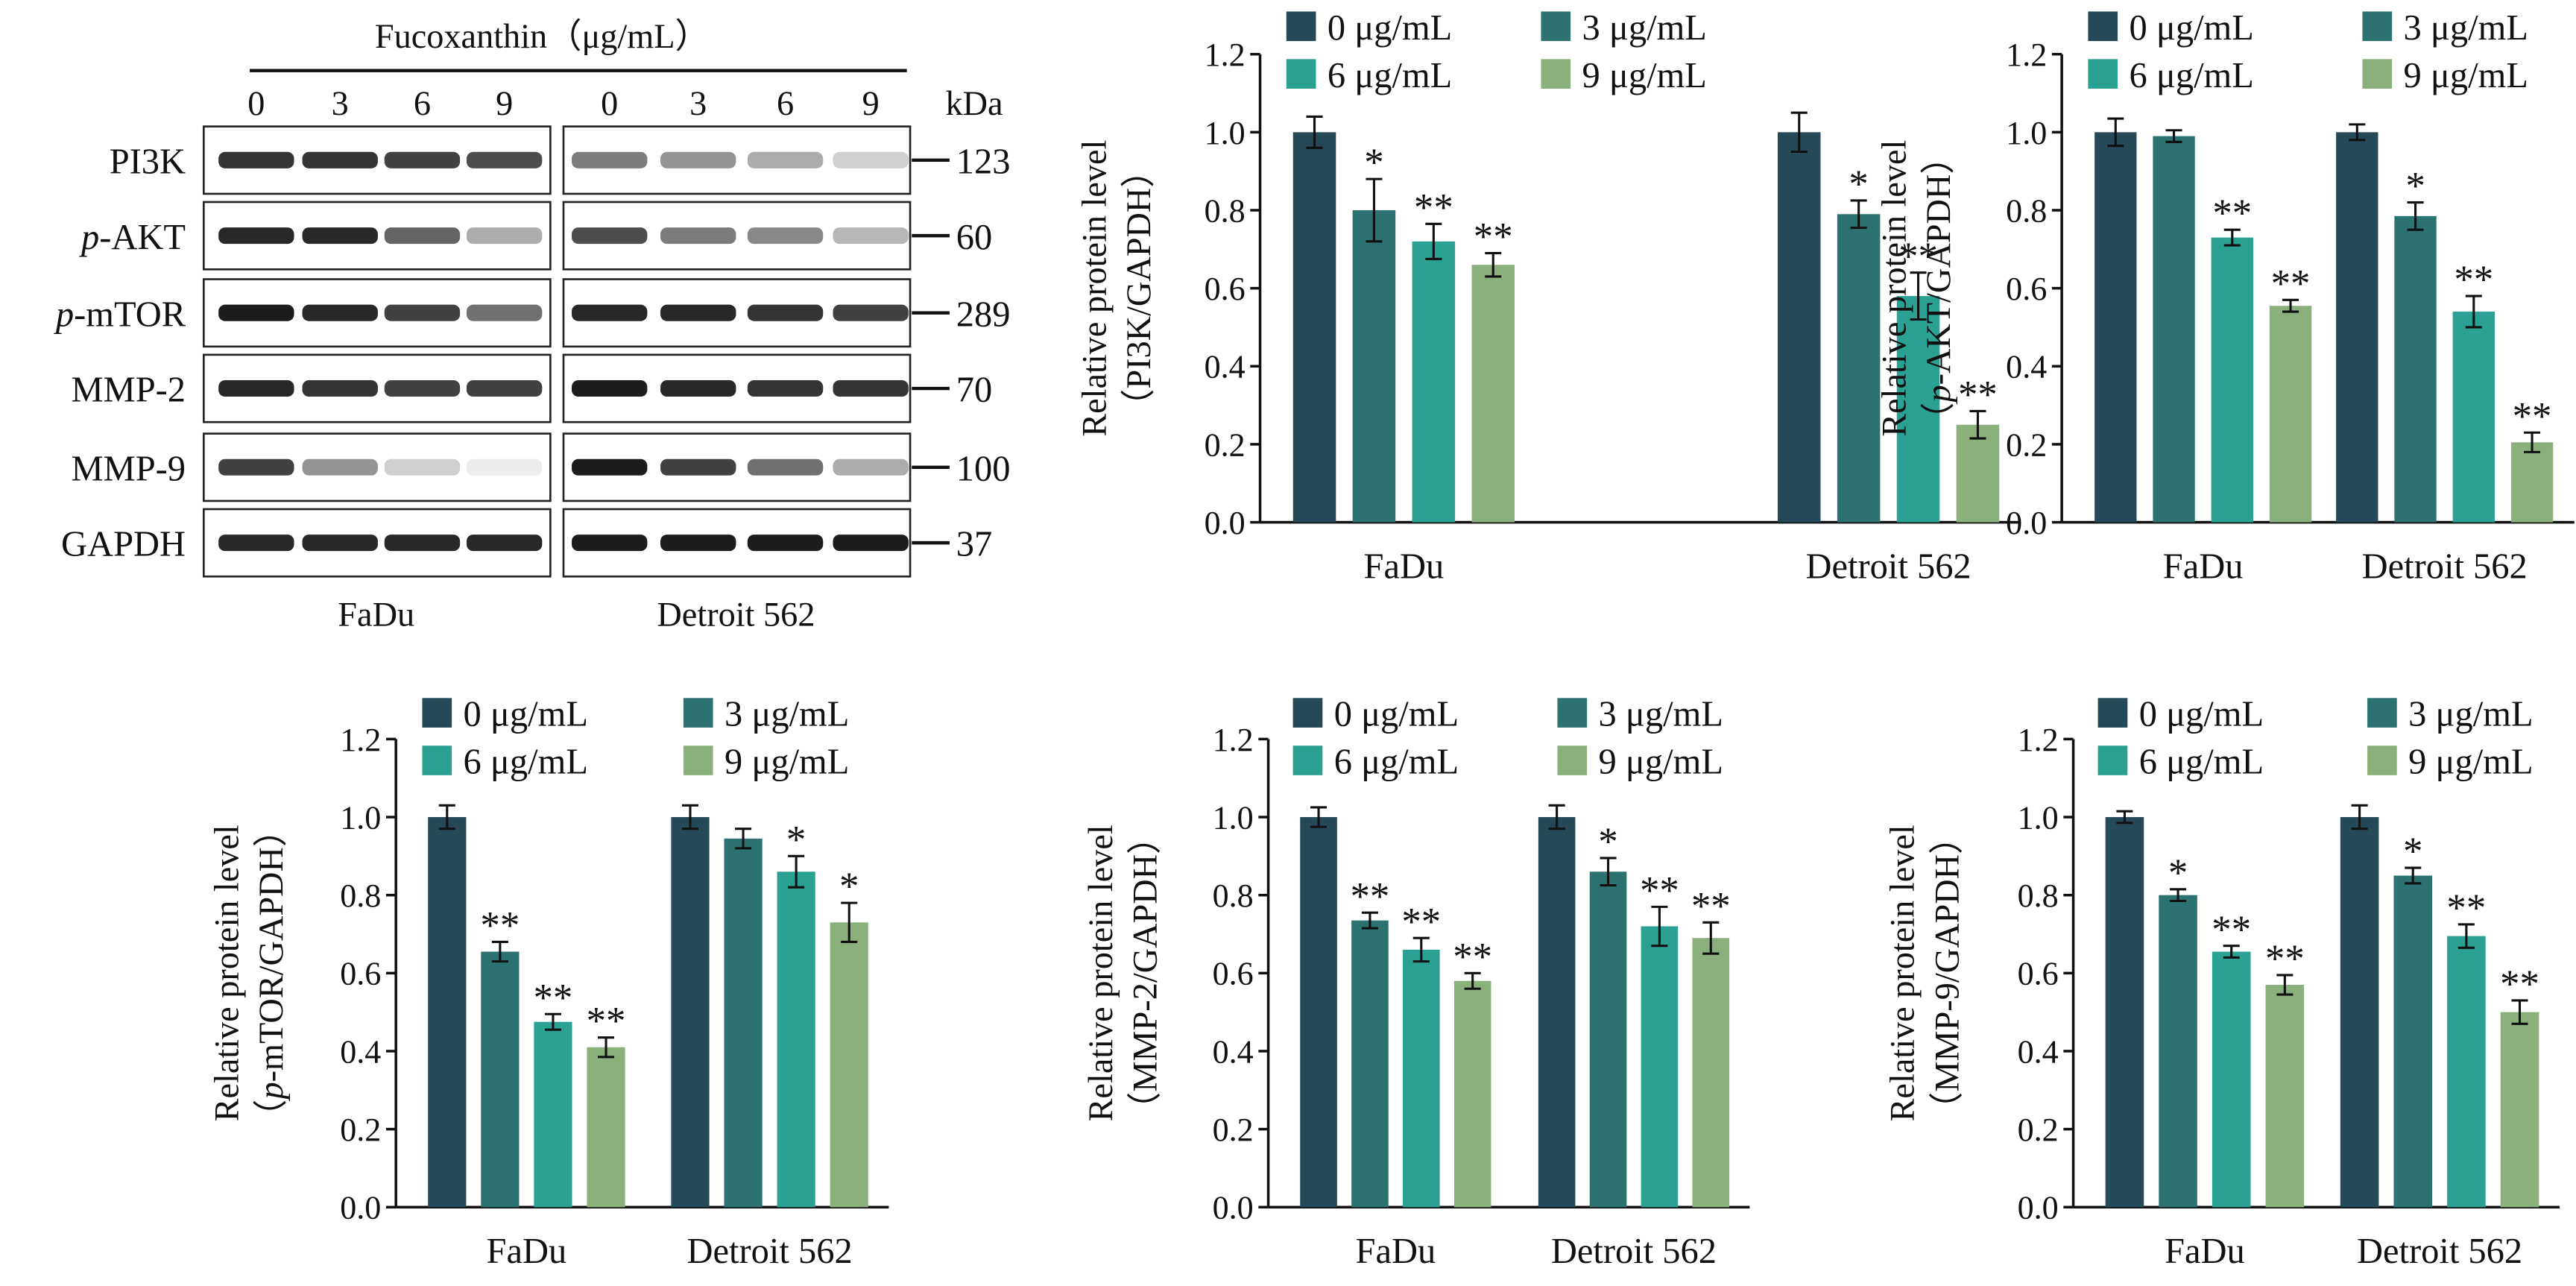 This screenshot has width=2576, height=1286. Describe the element at coordinates (698, 104) in the screenshot. I see `dose-label: 3` at that location.